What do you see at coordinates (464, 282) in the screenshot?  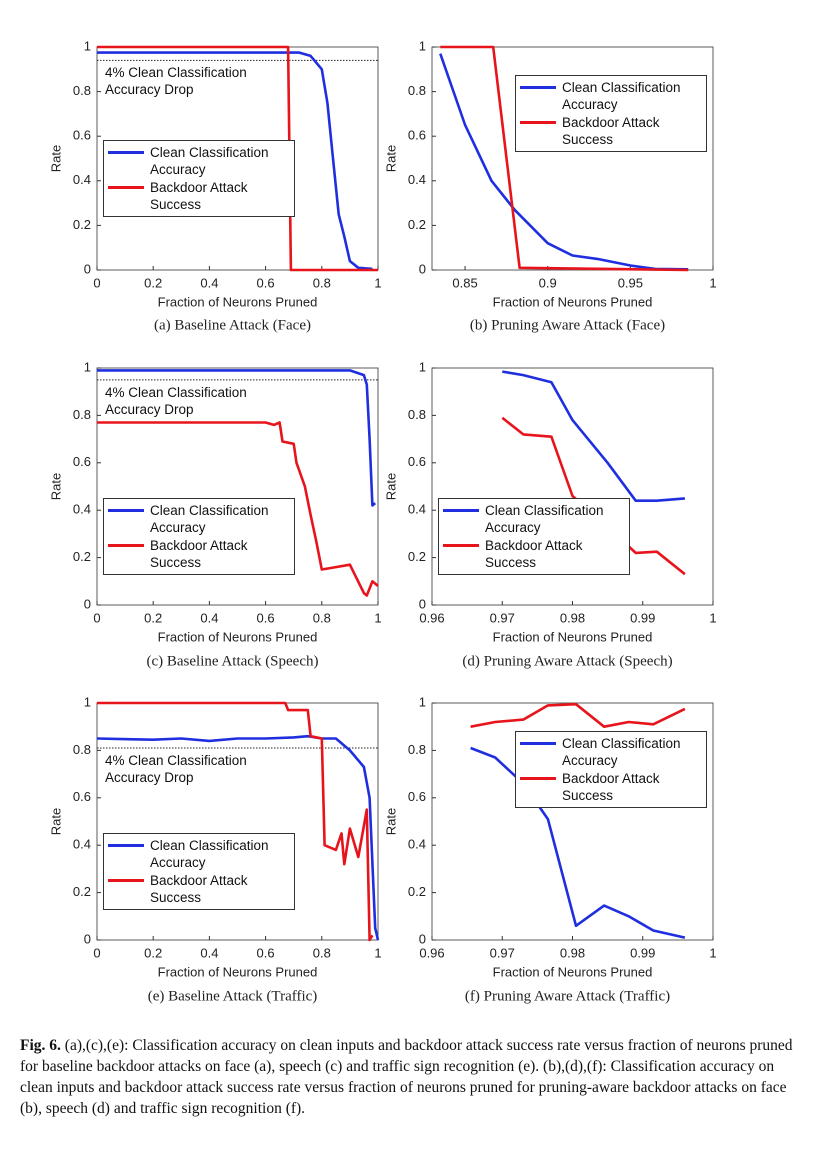 I see `x-tick-label: 0.85` at bounding box center [464, 282].